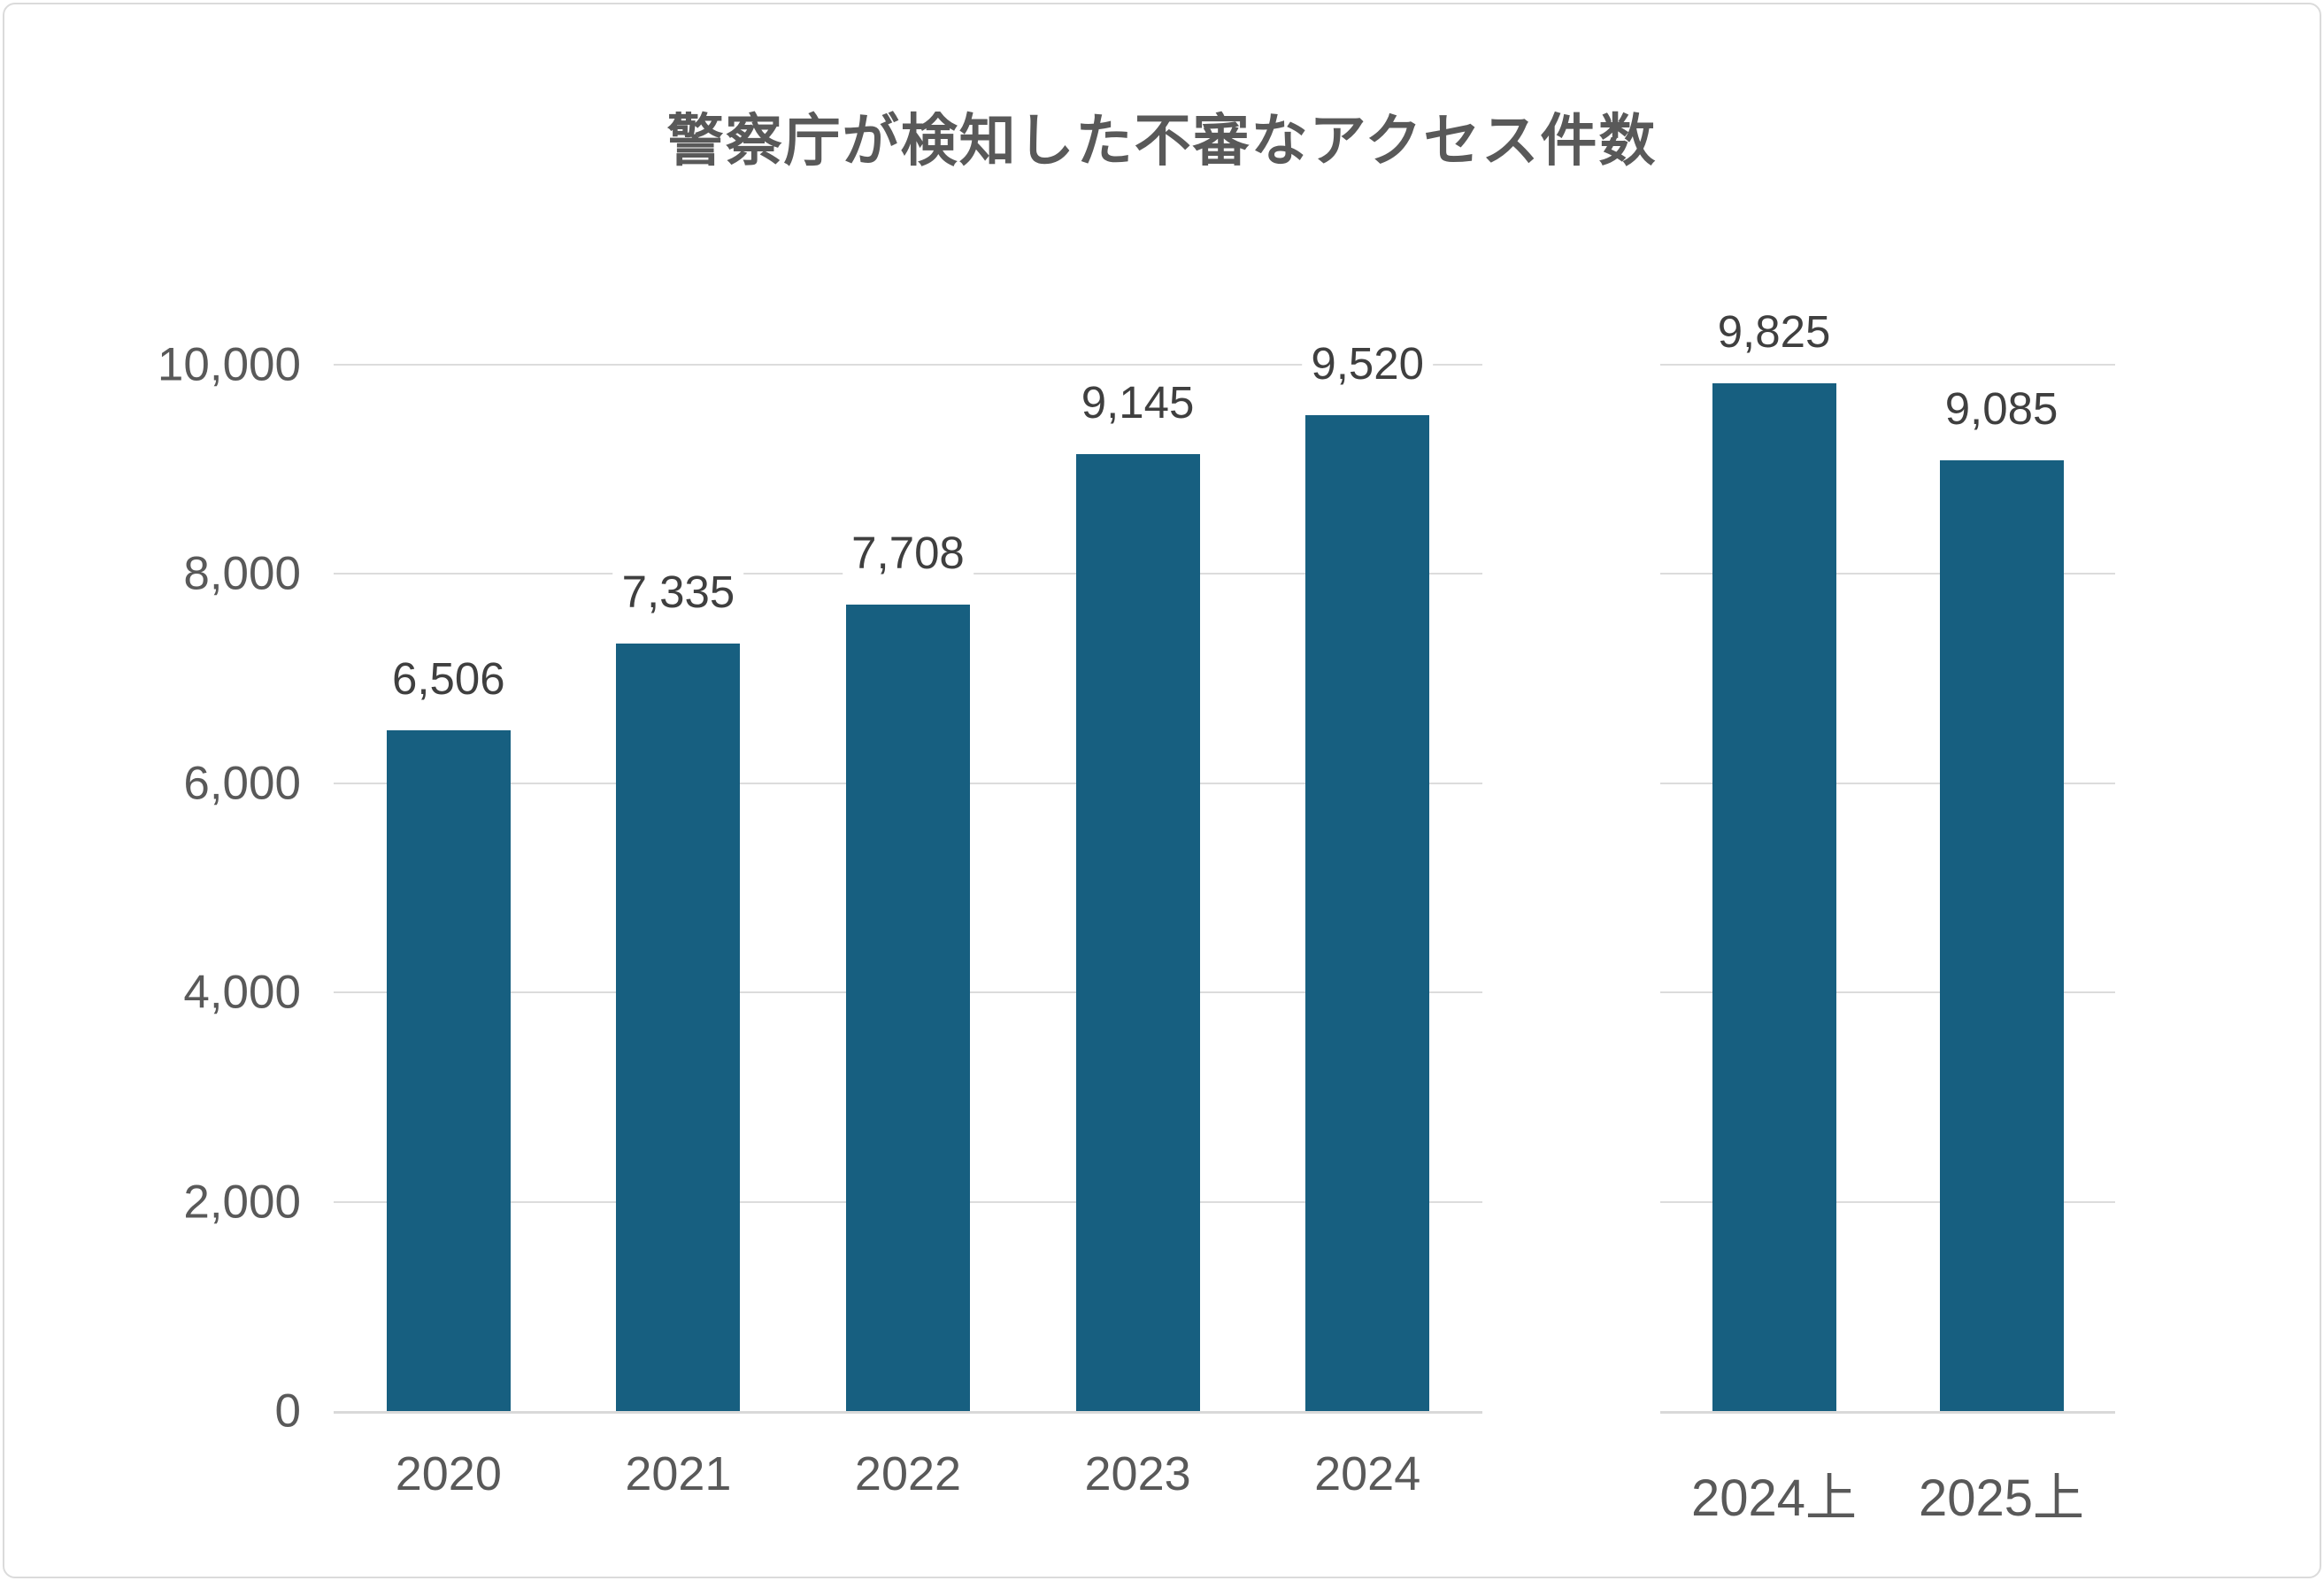  What do you see at coordinates (448, 1473) in the screenshot?
I see `x-axis-label: 2020` at bounding box center [448, 1473].